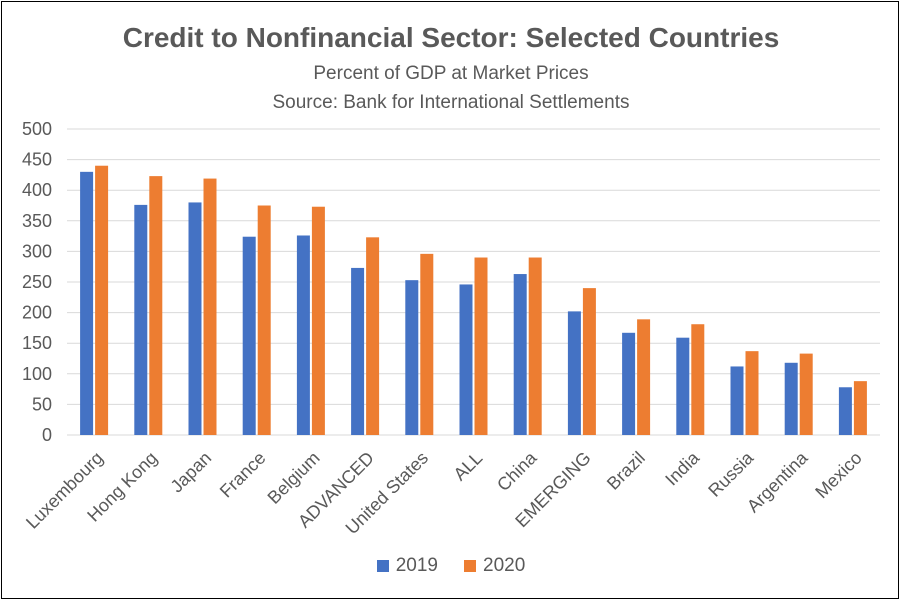 This screenshot has height=602, width=902. Describe the element at coordinates (838, 475) in the screenshot. I see `x-tick-label: Mexico` at that location.